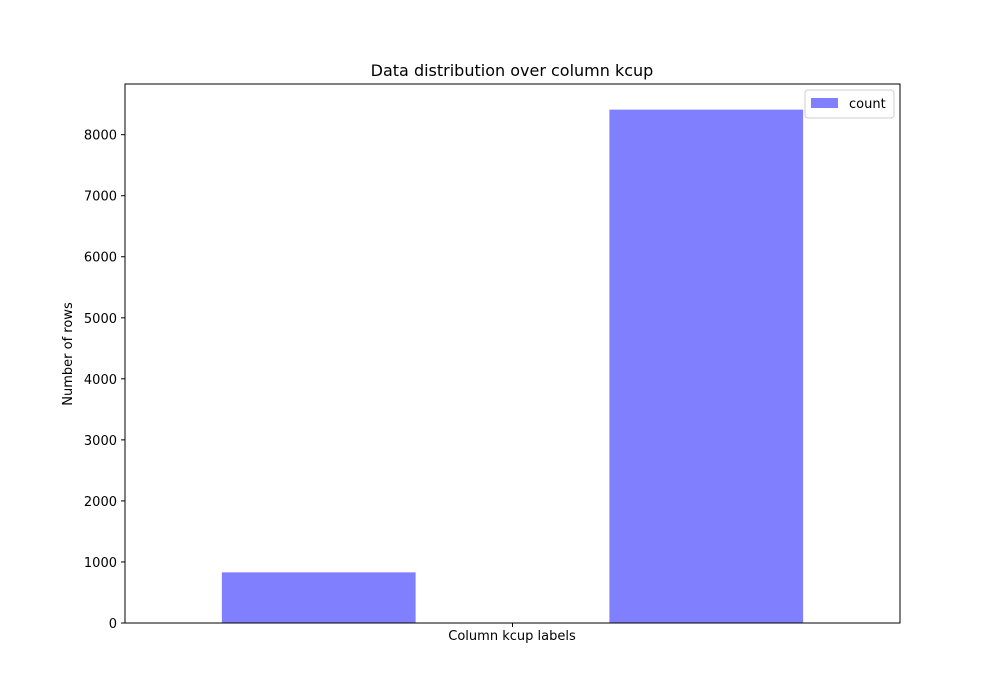 This screenshot has height=700, width=1000. Describe the element at coordinates (100, 502) in the screenshot. I see `y-tick-label-2: 2000` at that location.